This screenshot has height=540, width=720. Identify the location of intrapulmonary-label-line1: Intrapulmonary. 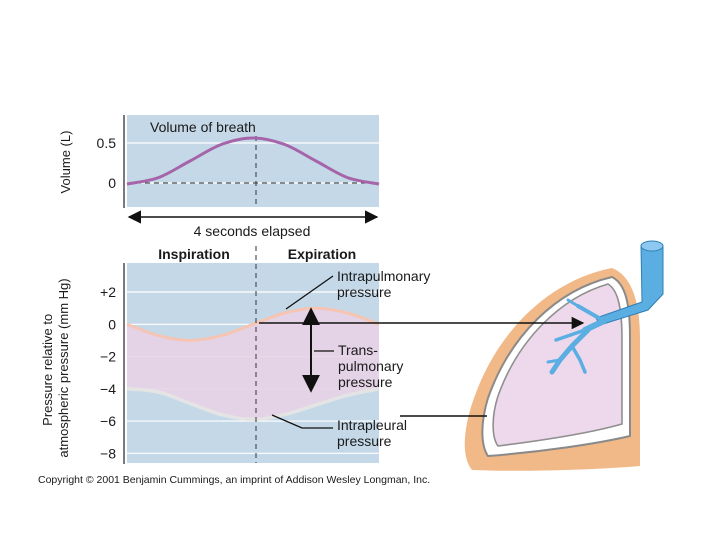
(383, 276).